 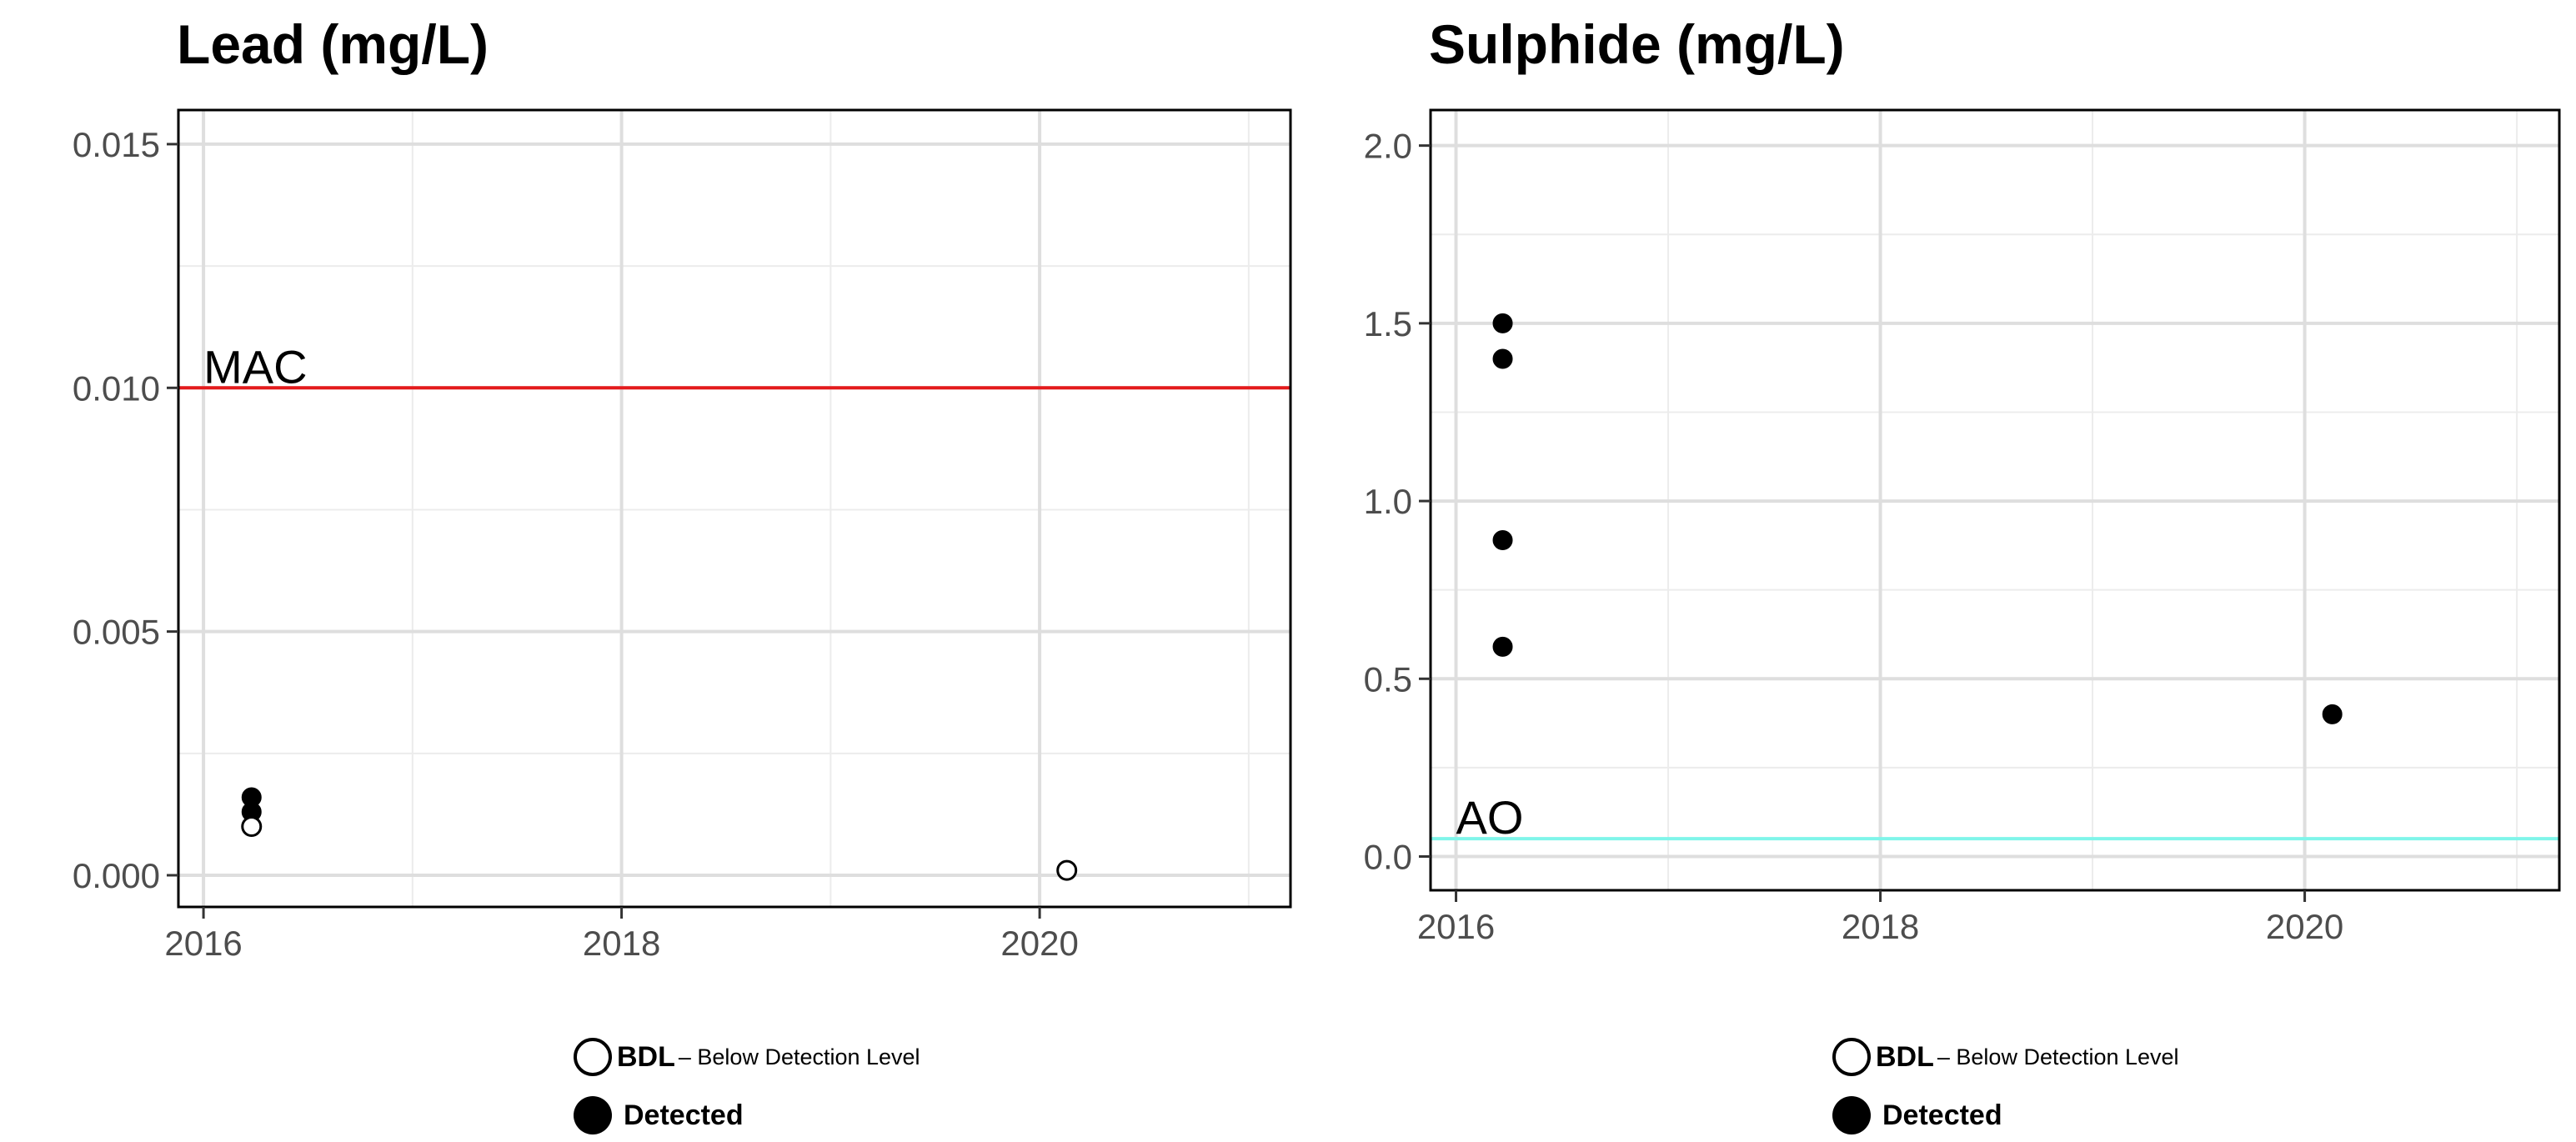 What do you see at coordinates (2005, 1086) in the screenshot?
I see `sulphide-legend: BDL – Below Detection Level Detected` at bounding box center [2005, 1086].